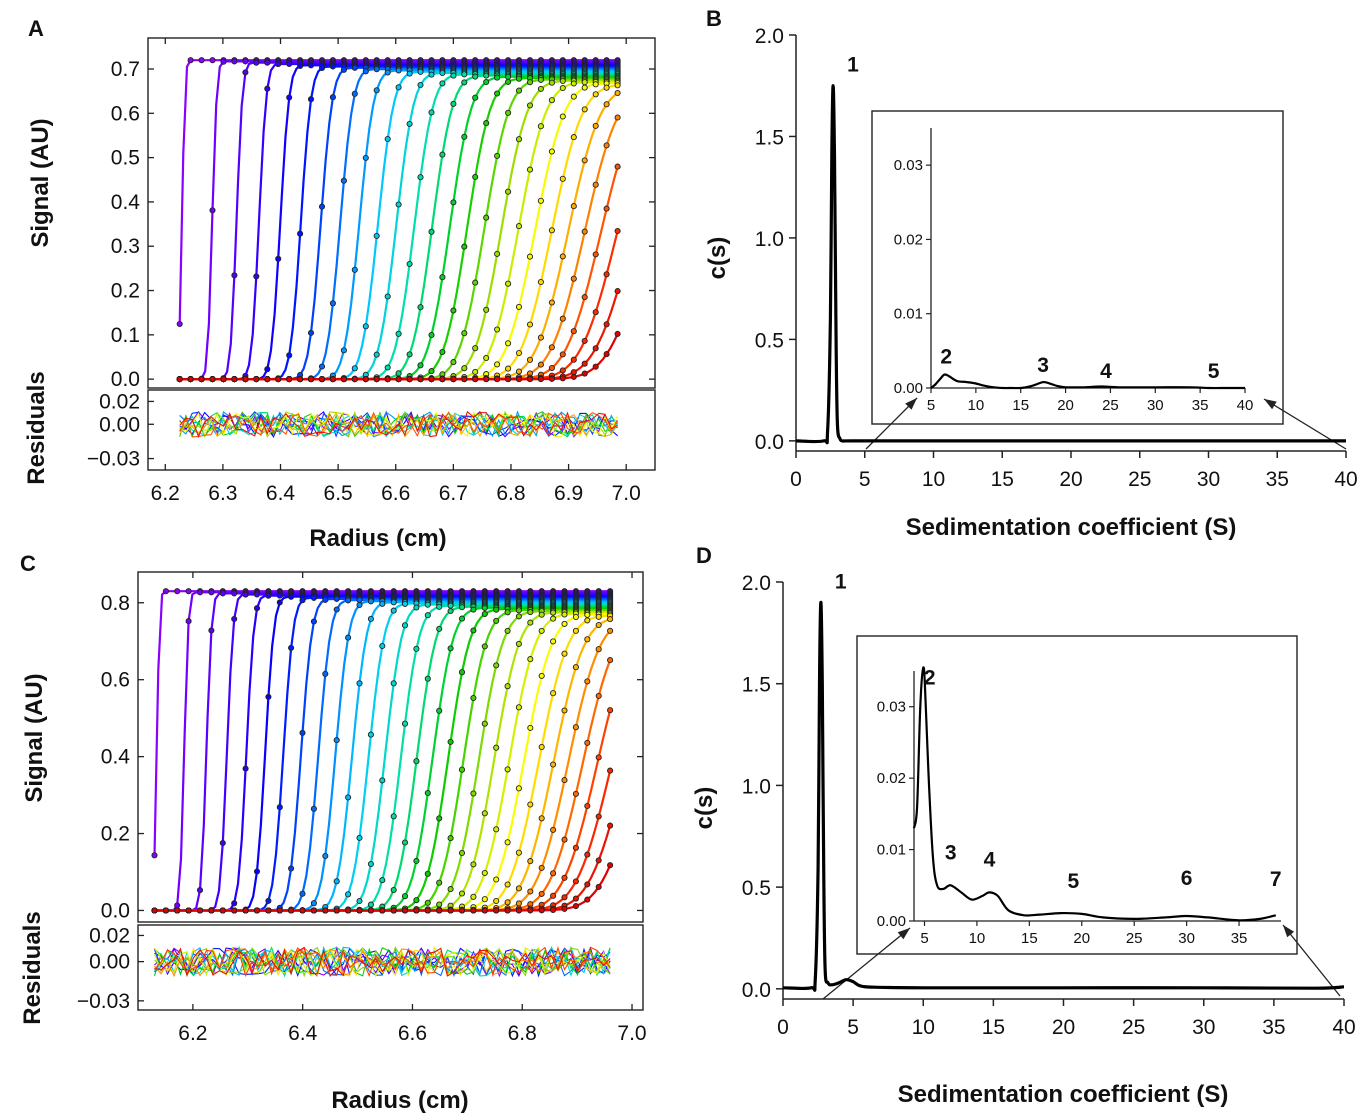 This screenshot has width=1367, height=1120. I want to click on panel-a-residuals-label: Residuals, so click(36, 427).